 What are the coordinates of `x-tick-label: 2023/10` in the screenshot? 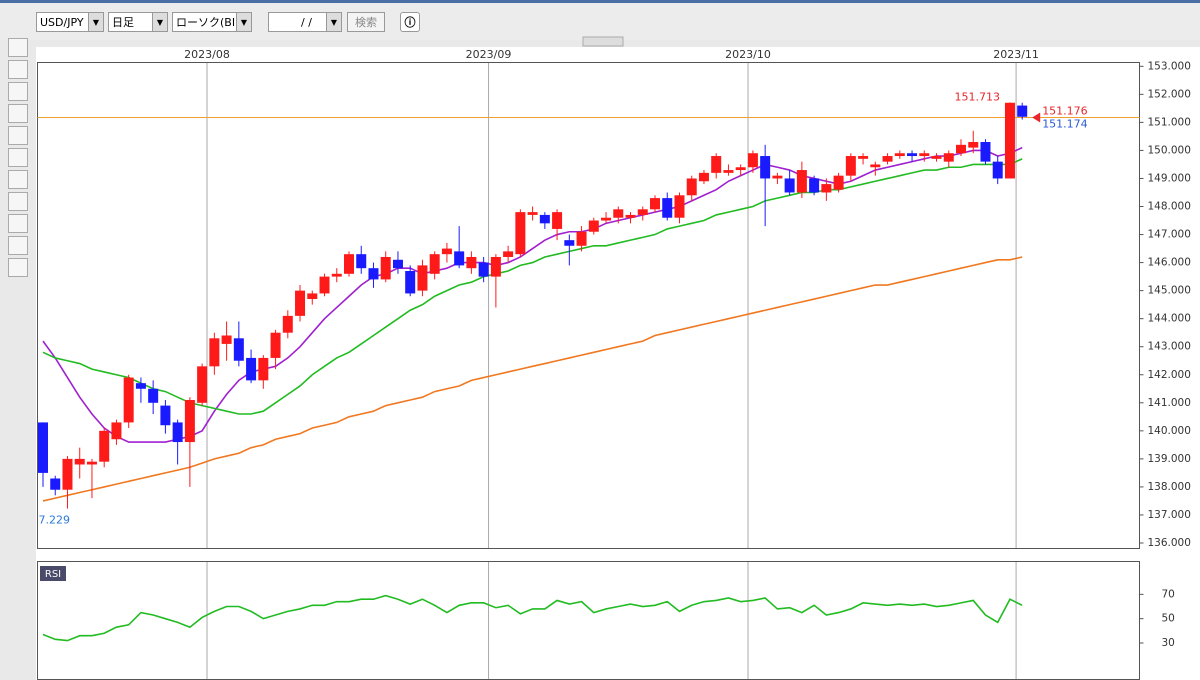 It's located at (748, 54).